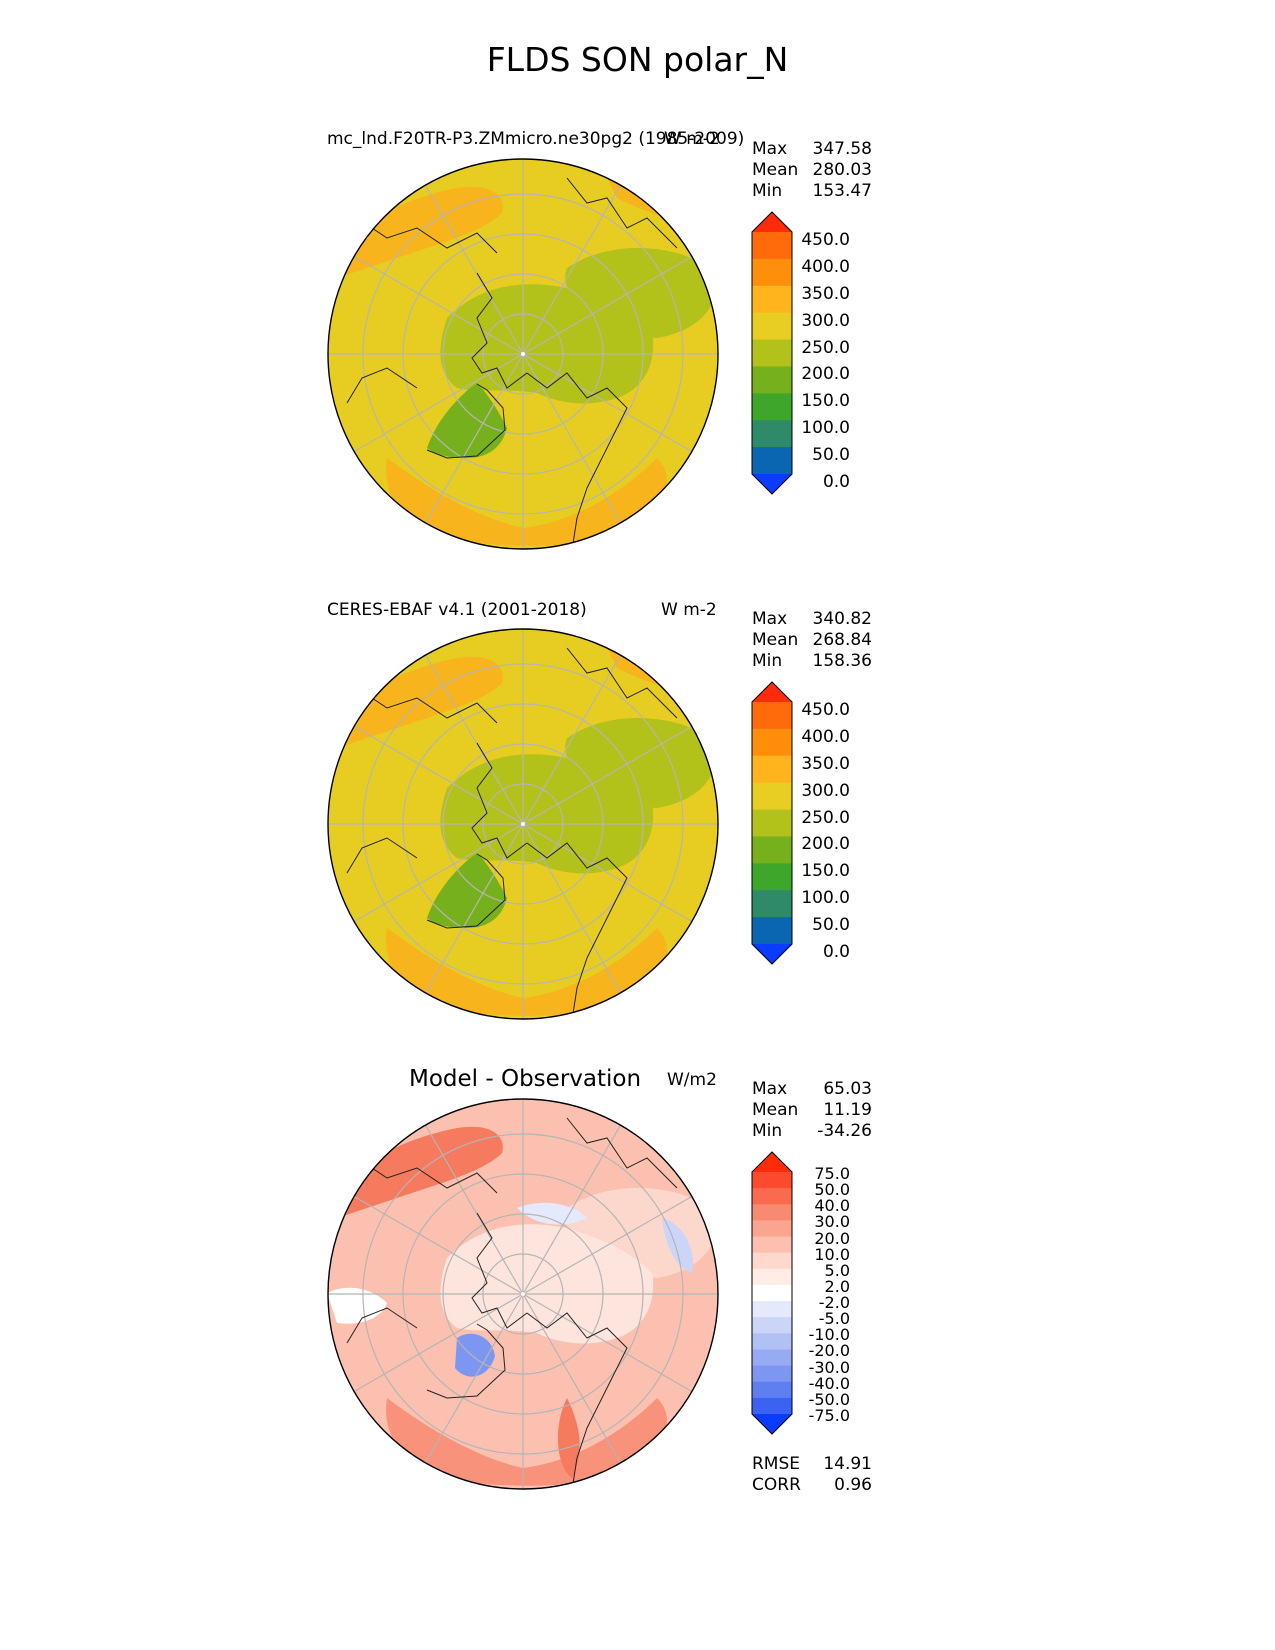  Describe the element at coordinates (837, 1286) in the screenshot. I see `diff-colorbar-tick-label: 2.0` at that location.